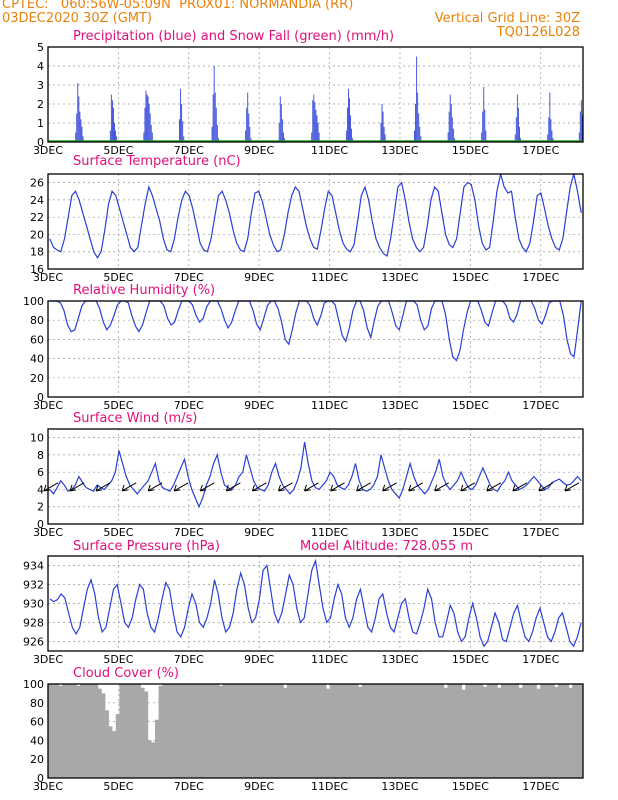  I want to click on y-tick-label: 2, so click(40, 507).